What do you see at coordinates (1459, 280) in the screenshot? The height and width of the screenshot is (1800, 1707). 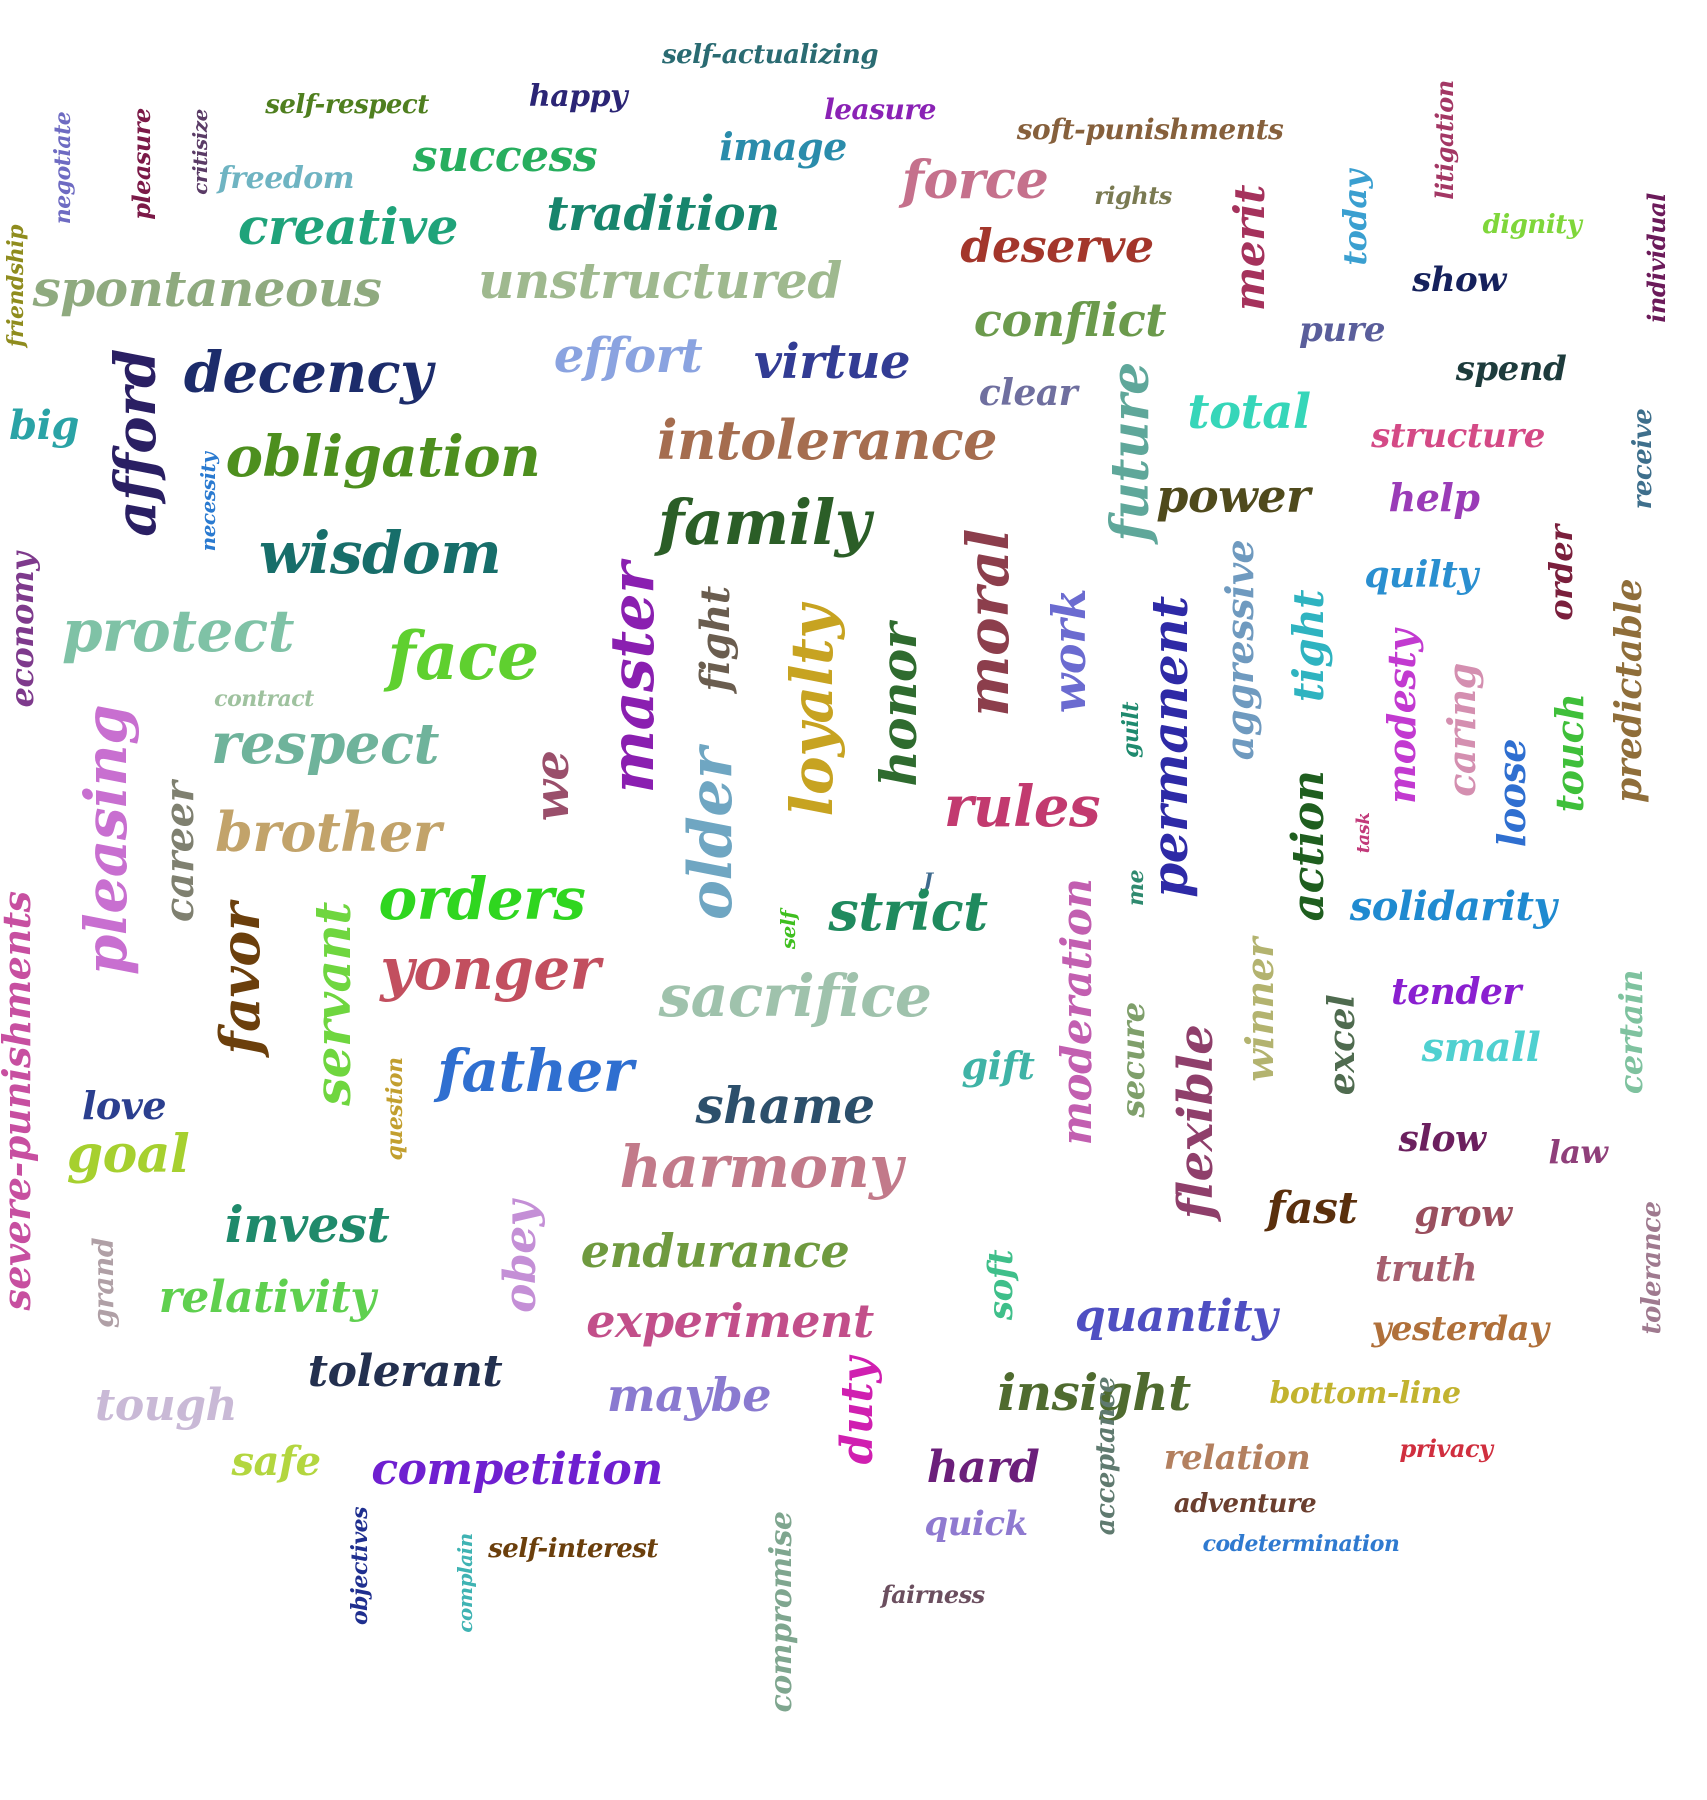 I see `word-show: show` at bounding box center [1459, 280].